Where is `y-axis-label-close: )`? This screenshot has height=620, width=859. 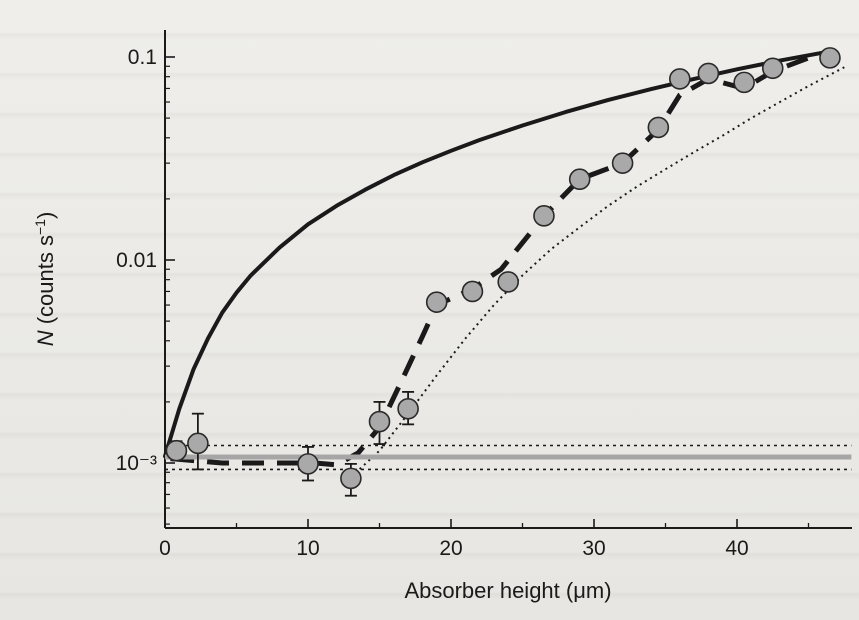
y-axis-label-close: ) is located at coordinates (45, 215).